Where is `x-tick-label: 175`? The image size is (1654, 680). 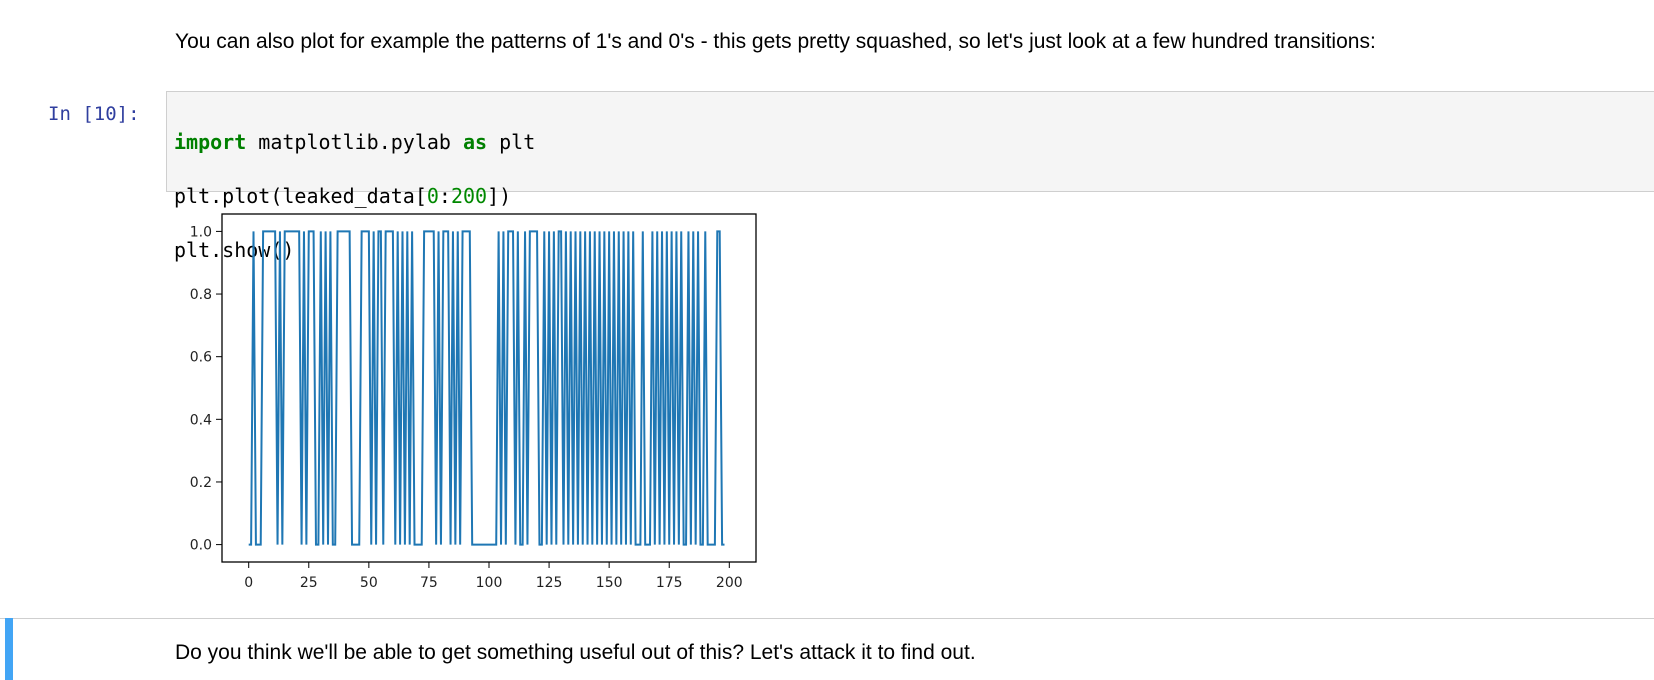 x-tick-label: 175 is located at coordinates (669, 583).